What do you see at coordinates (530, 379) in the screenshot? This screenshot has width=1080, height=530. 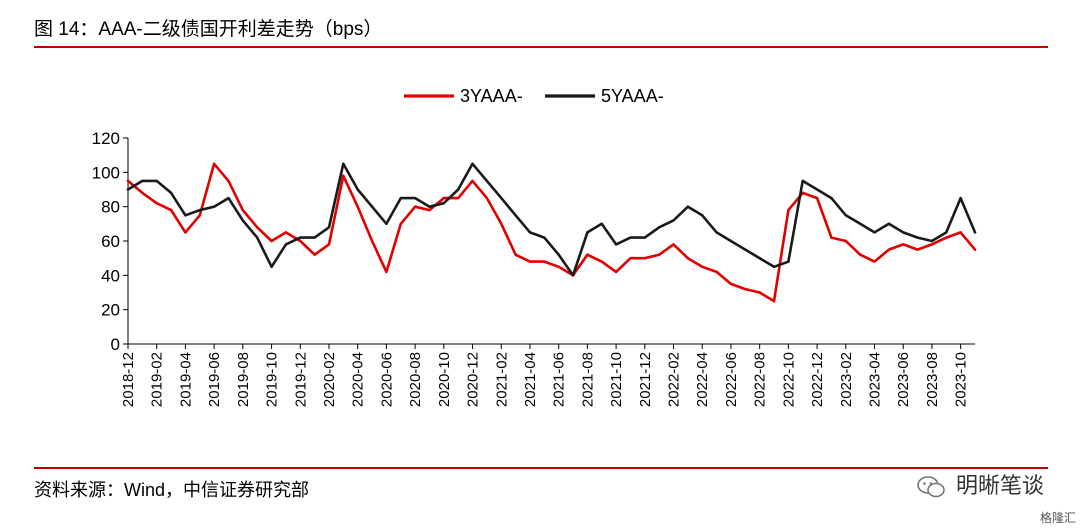 I see `x-tick-label: 2021-04` at bounding box center [530, 379].